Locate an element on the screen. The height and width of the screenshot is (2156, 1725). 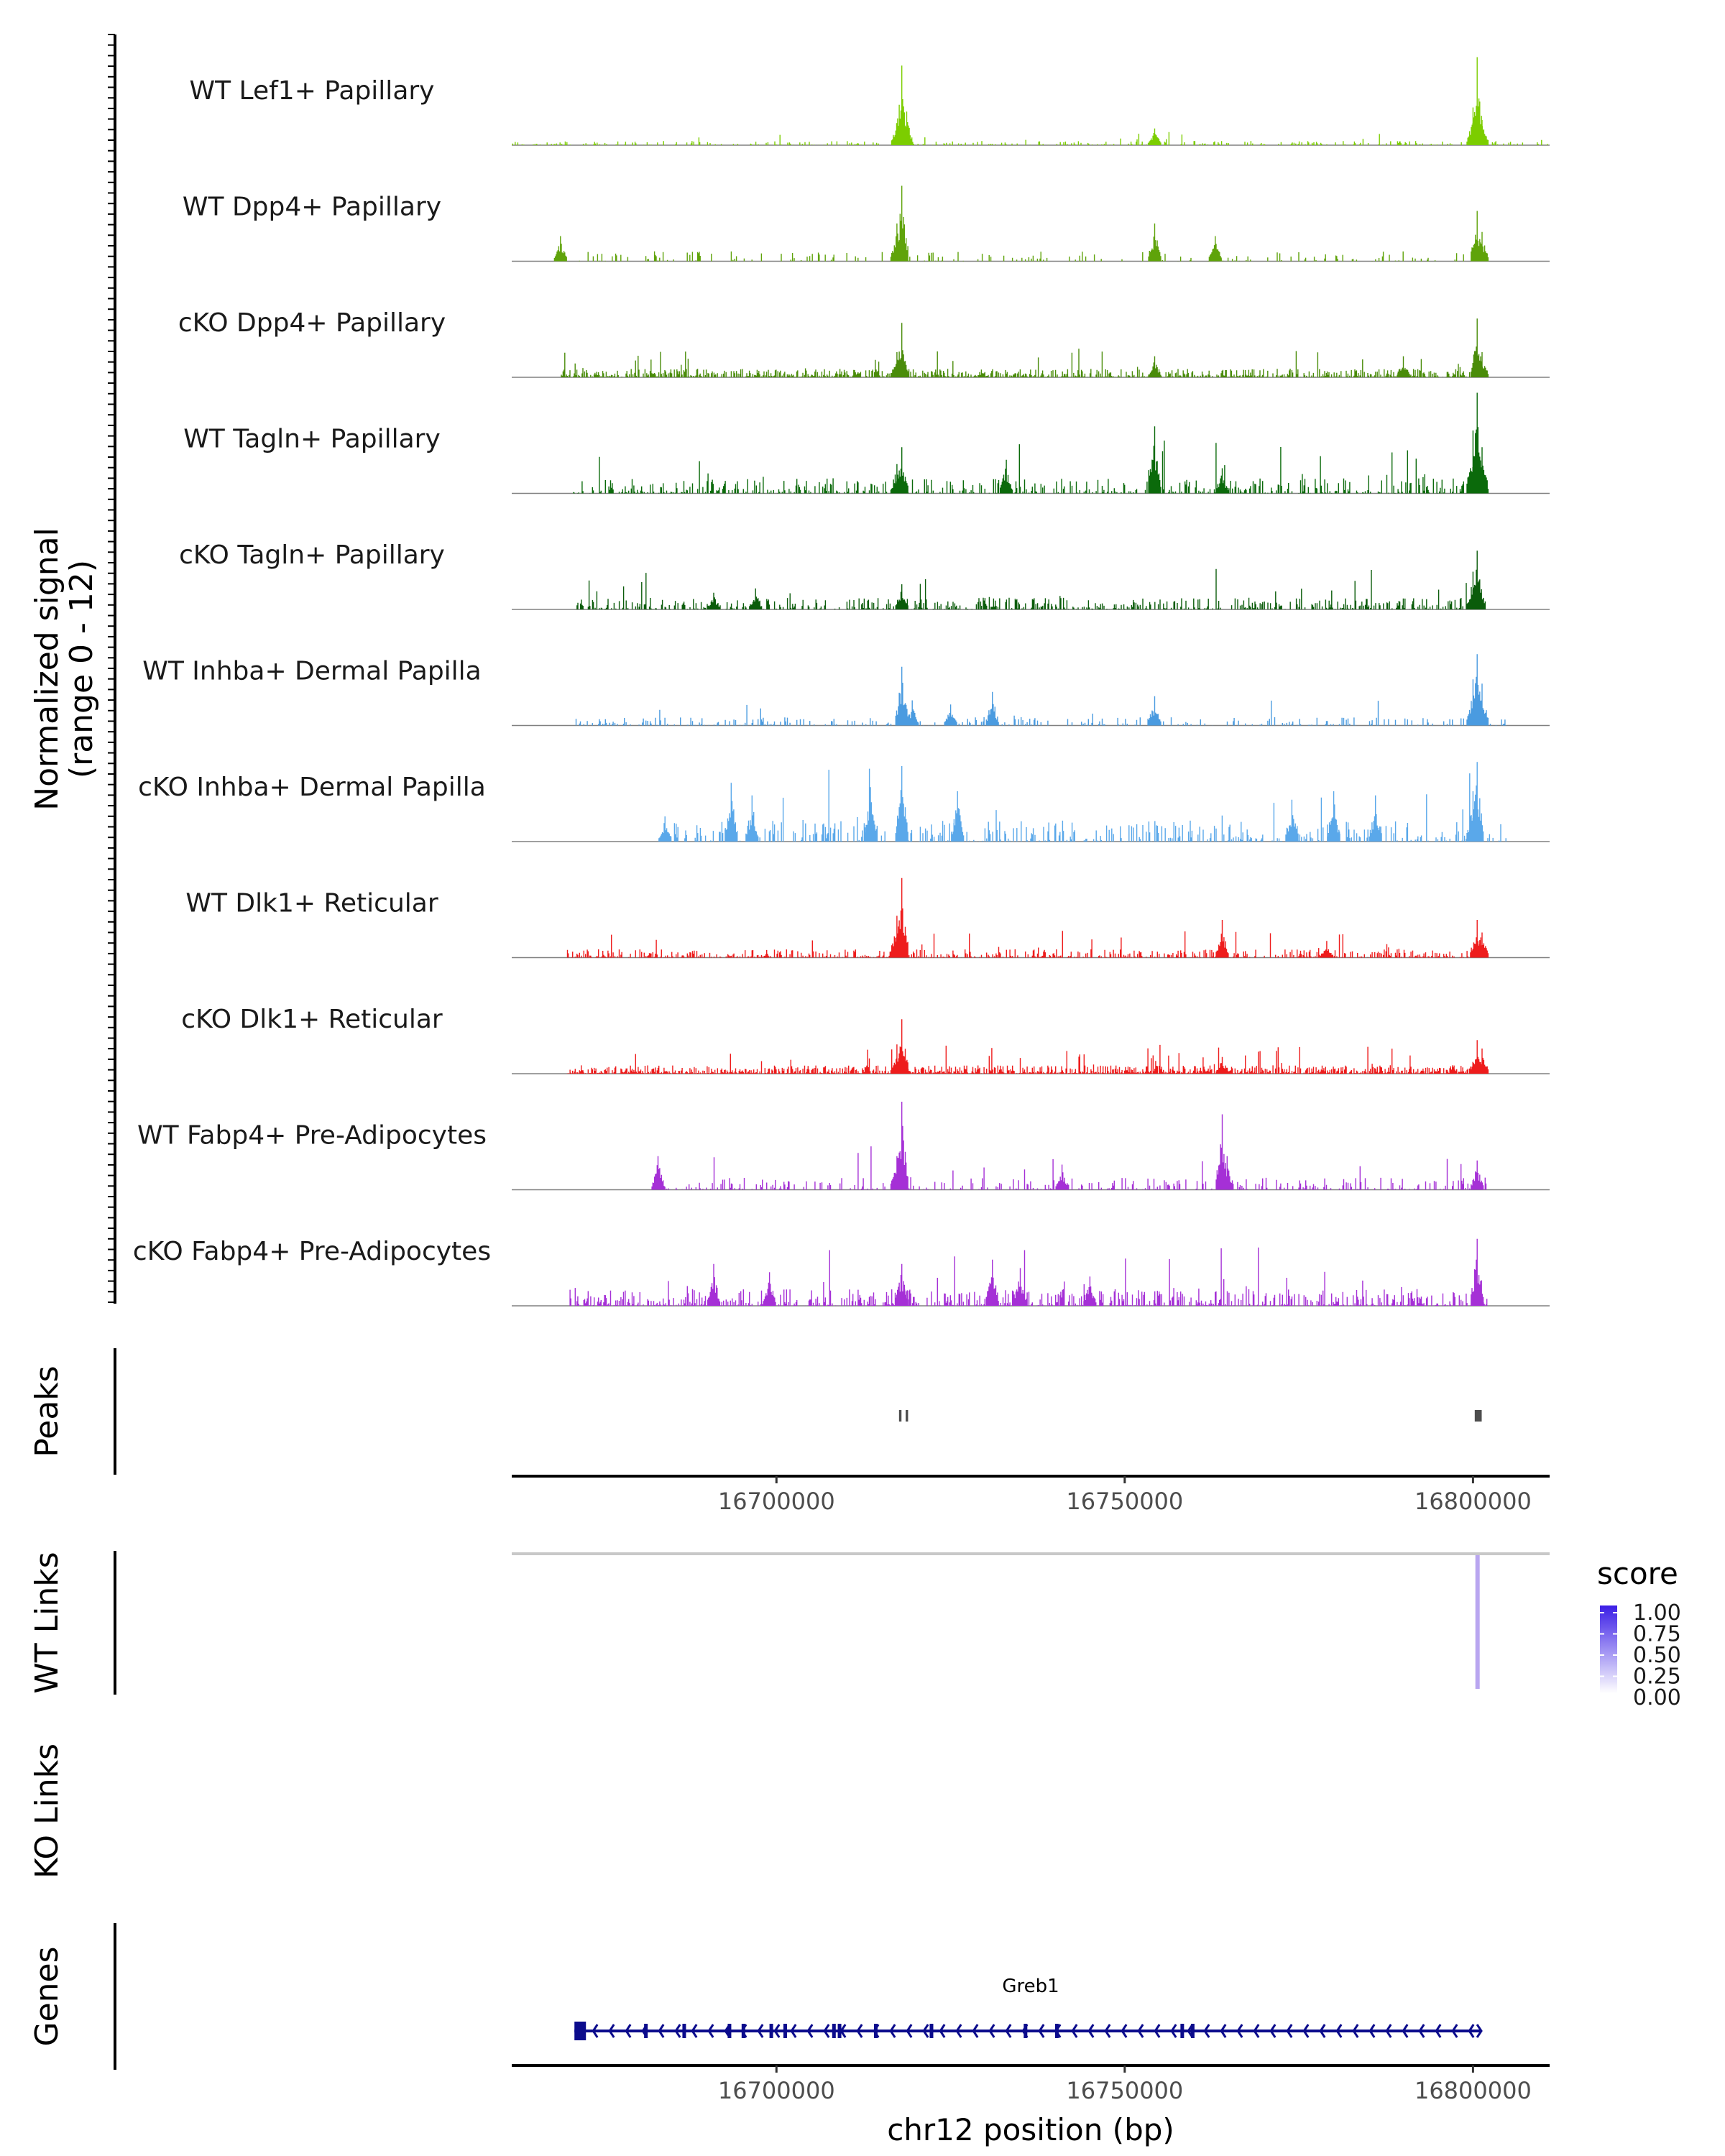
wt-links-track is located at coordinates (1031, 1620).